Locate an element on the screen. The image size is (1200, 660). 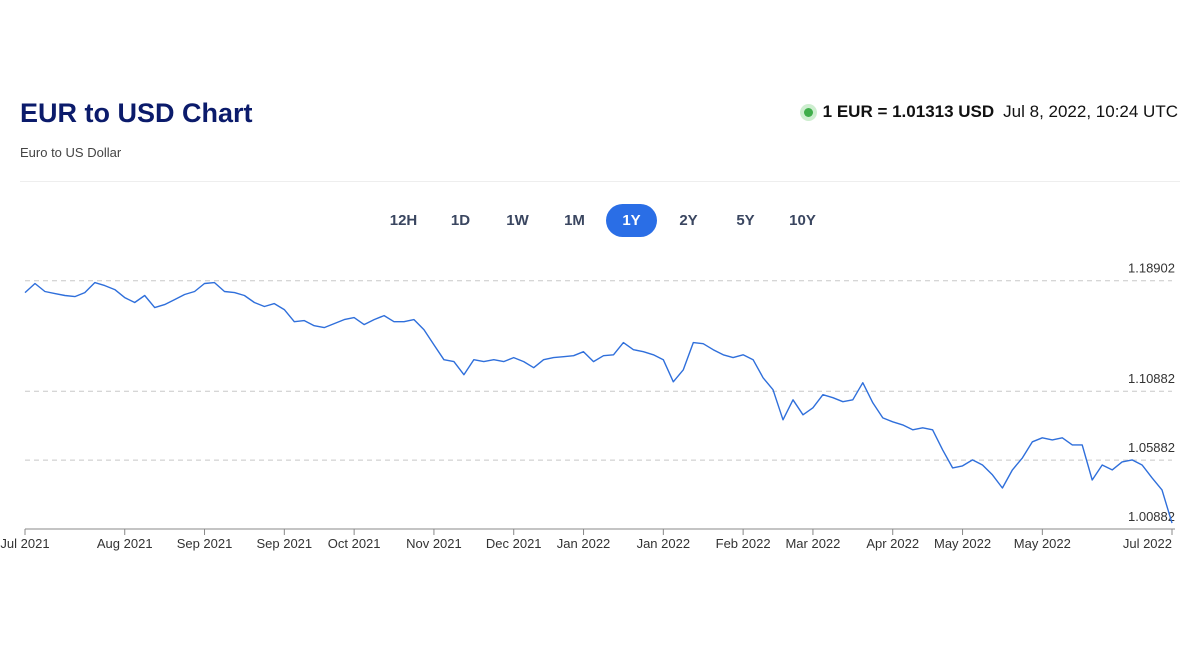
x-tick-label: Mar 2022 is located at coordinates (812, 543).